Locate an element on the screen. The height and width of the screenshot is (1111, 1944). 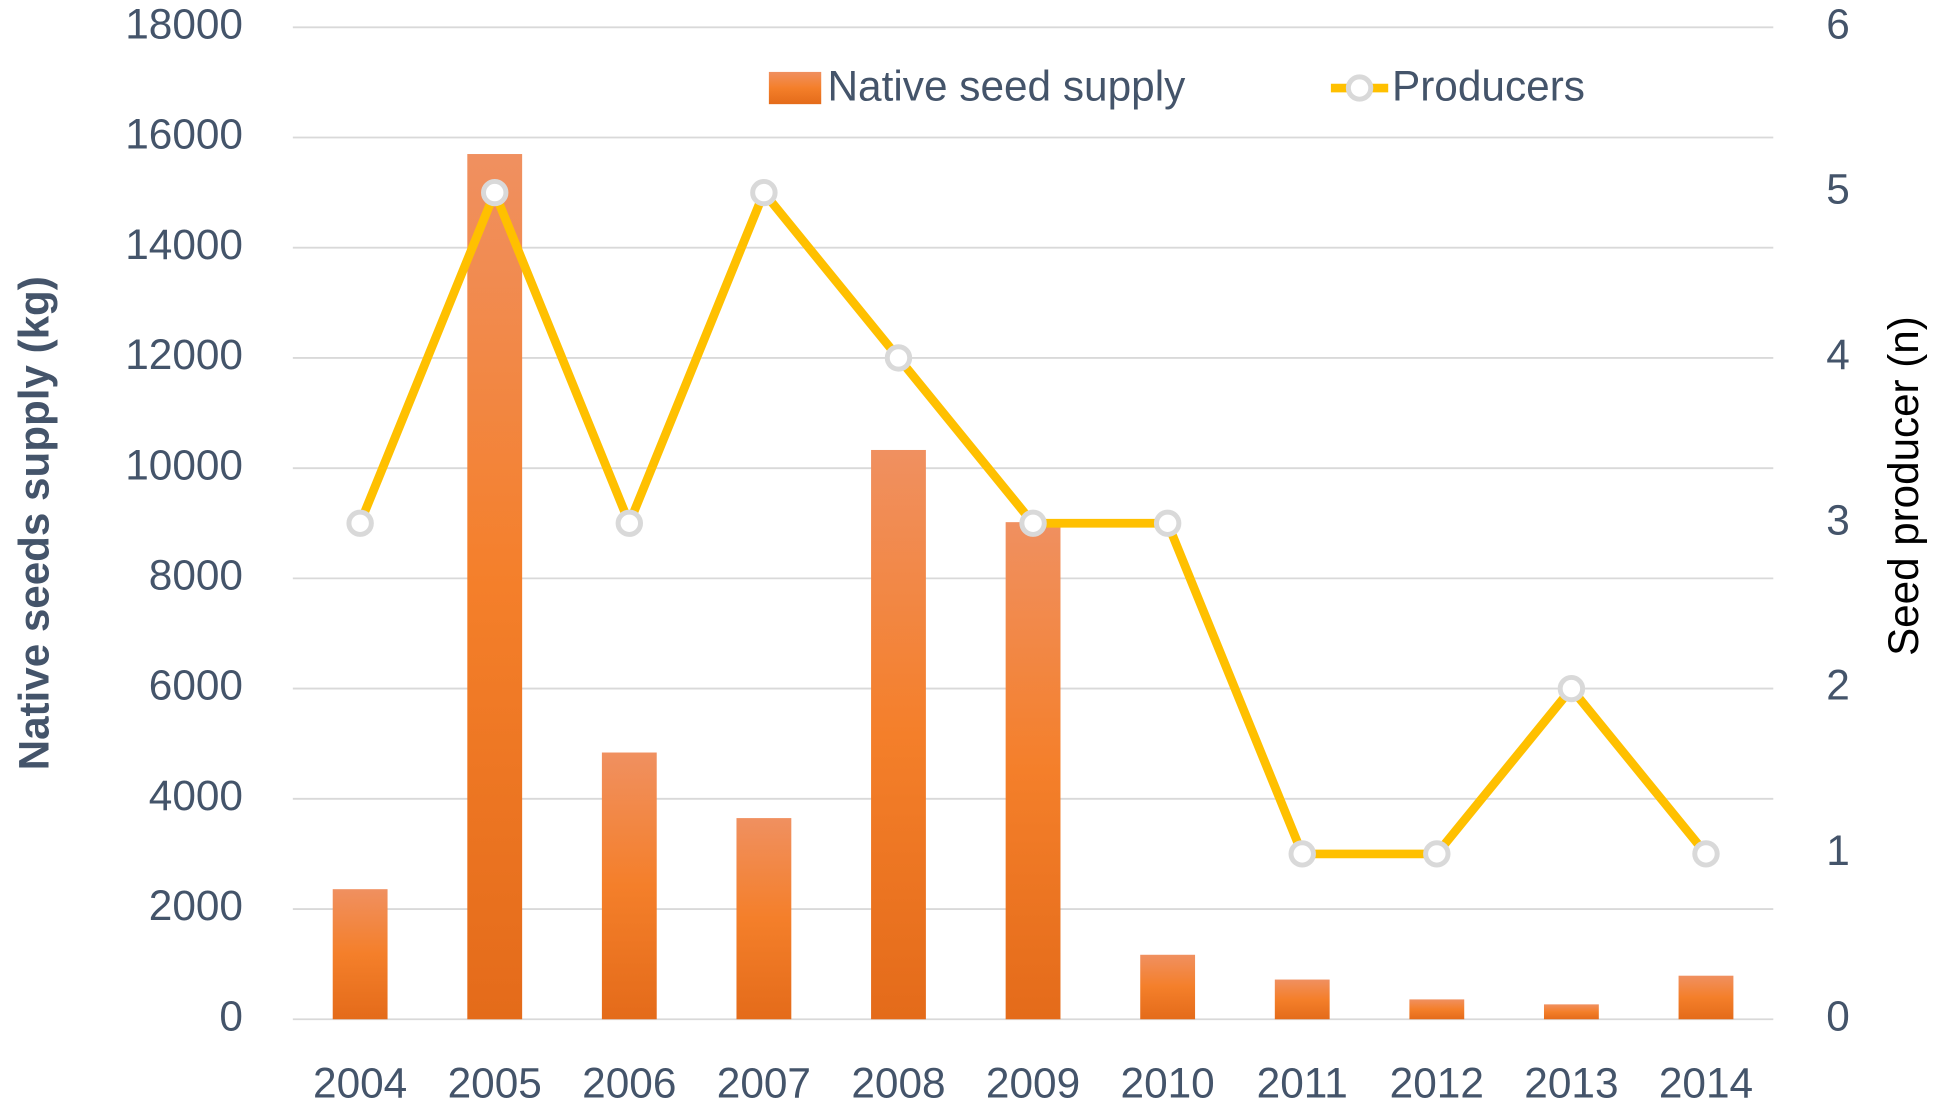
y2-tick-label: 5 is located at coordinates (1838, 189).